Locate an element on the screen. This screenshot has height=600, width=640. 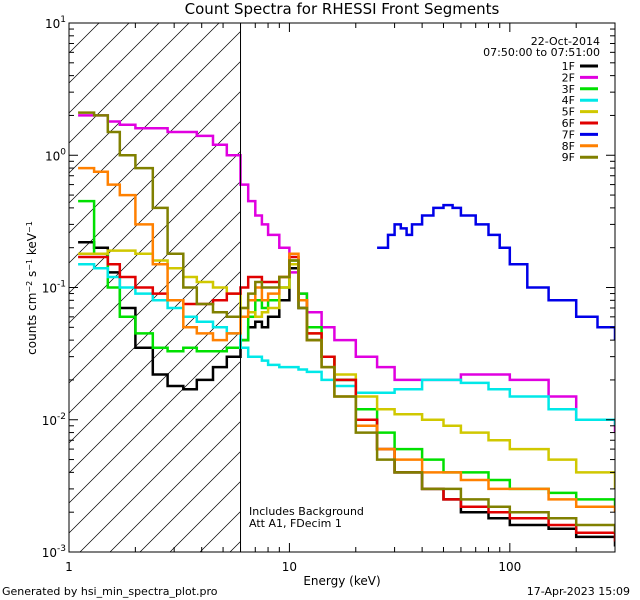
series-7F is located at coordinates (496, 272).